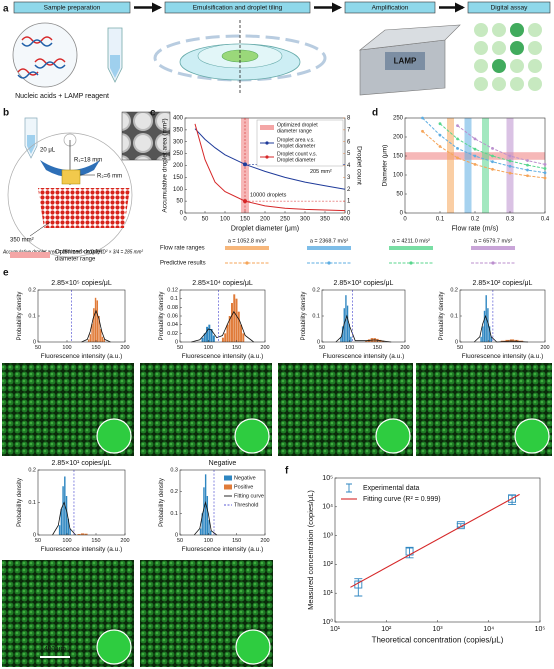 This screenshot has height=669, width=554. Describe the element at coordinates (398, 138) in the screenshot. I see `y-tick-label: 200` at that location.